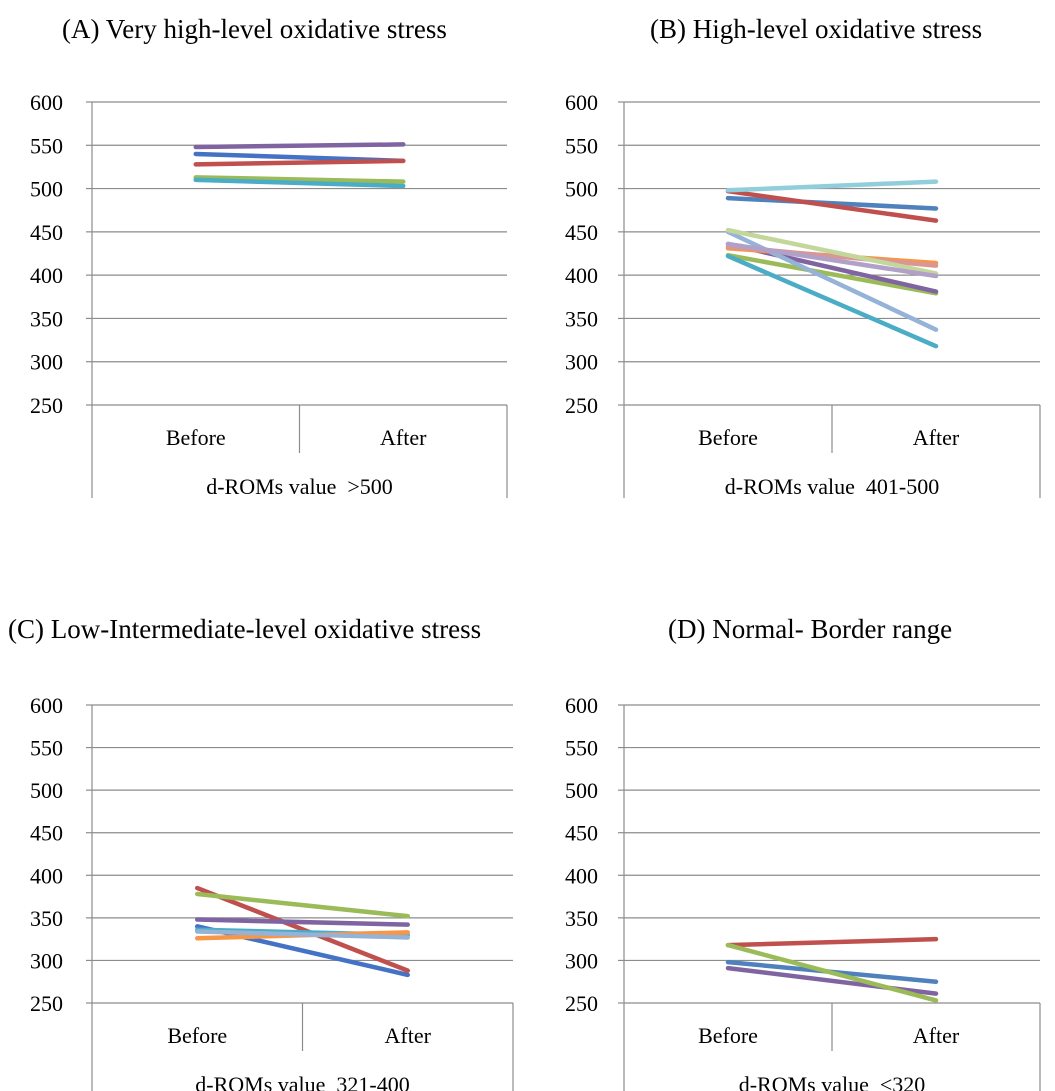 This screenshot has width=1055, height=1091. I want to click on y-tick-label-a-500: 500, so click(46, 189).